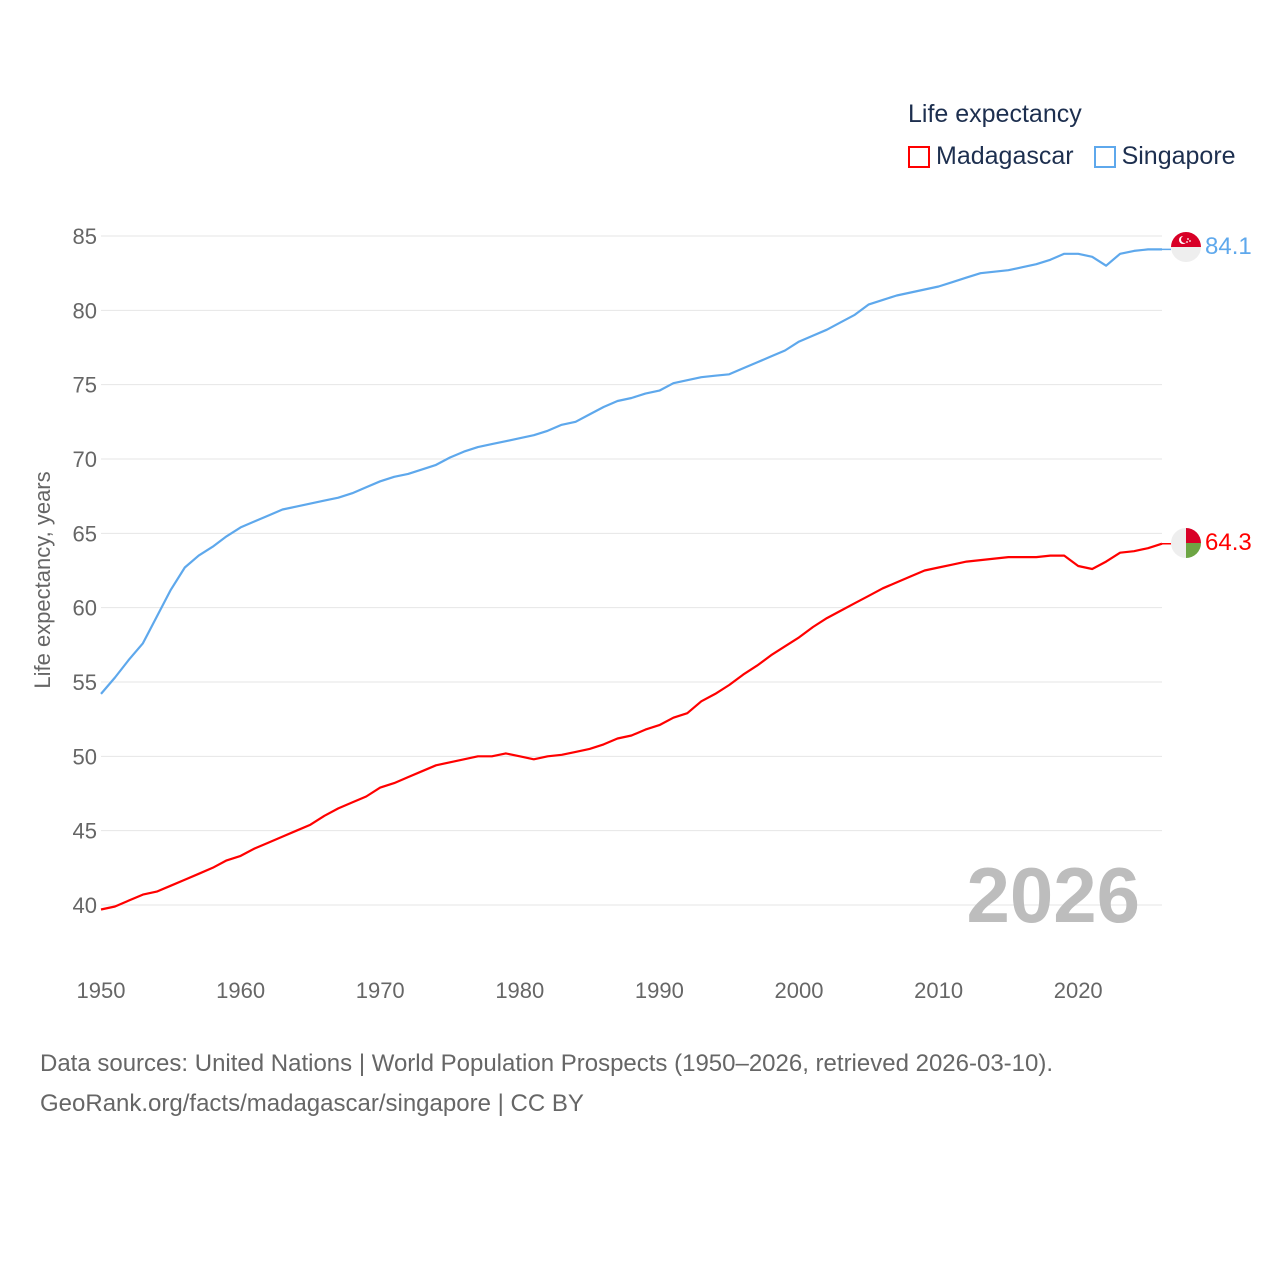 Image resolution: width=1280 pixels, height=1280 pixels. Describe the element at coordinates (659, 990) in the screenshot. I see `x-tick-label: 1990` at that location.